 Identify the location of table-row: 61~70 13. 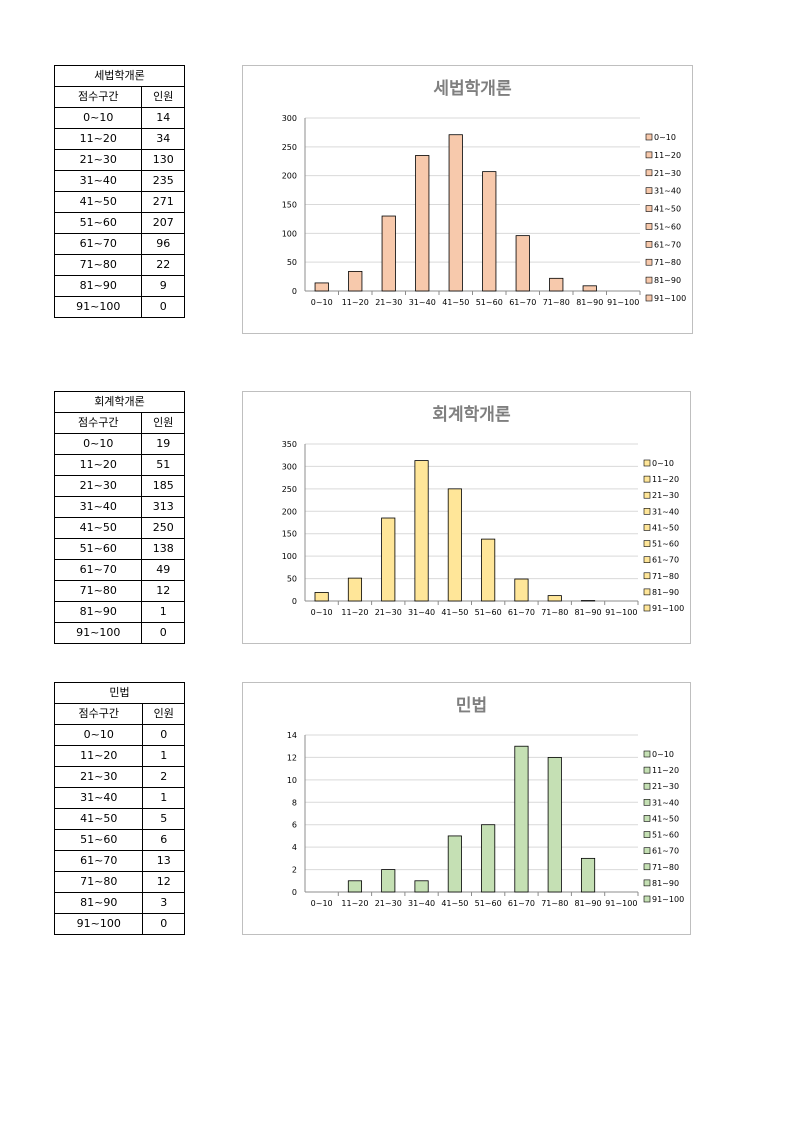
(119, 861).